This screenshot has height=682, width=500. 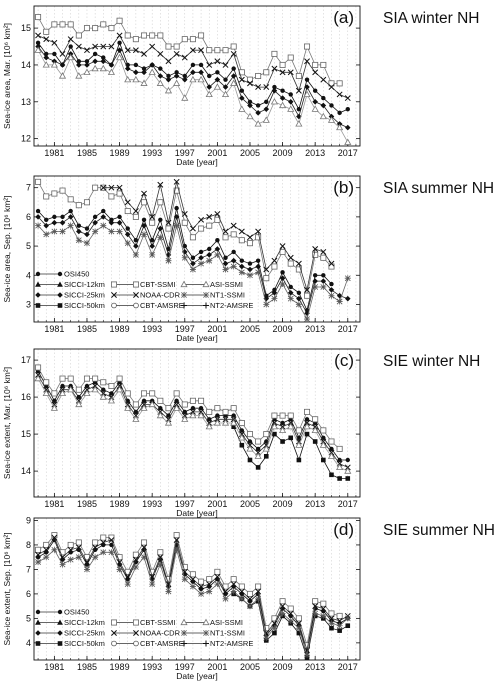 What do you see at coordinates (26, 434) in the screenshot?
I see `y-tick-label: 15` at bounding box center [26, 434].